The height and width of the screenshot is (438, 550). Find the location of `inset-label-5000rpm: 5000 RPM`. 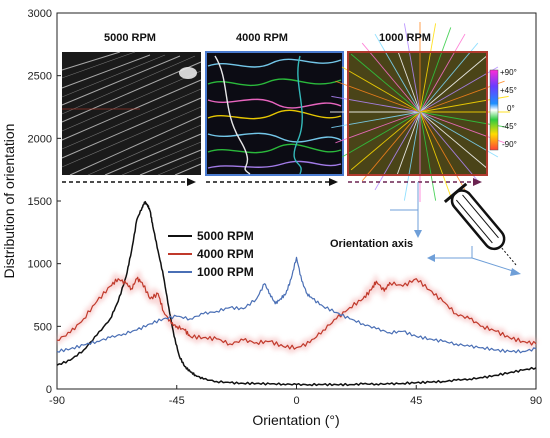

inset-label-5000rpm: 5000 RPM is located at coordinates (130, 38).